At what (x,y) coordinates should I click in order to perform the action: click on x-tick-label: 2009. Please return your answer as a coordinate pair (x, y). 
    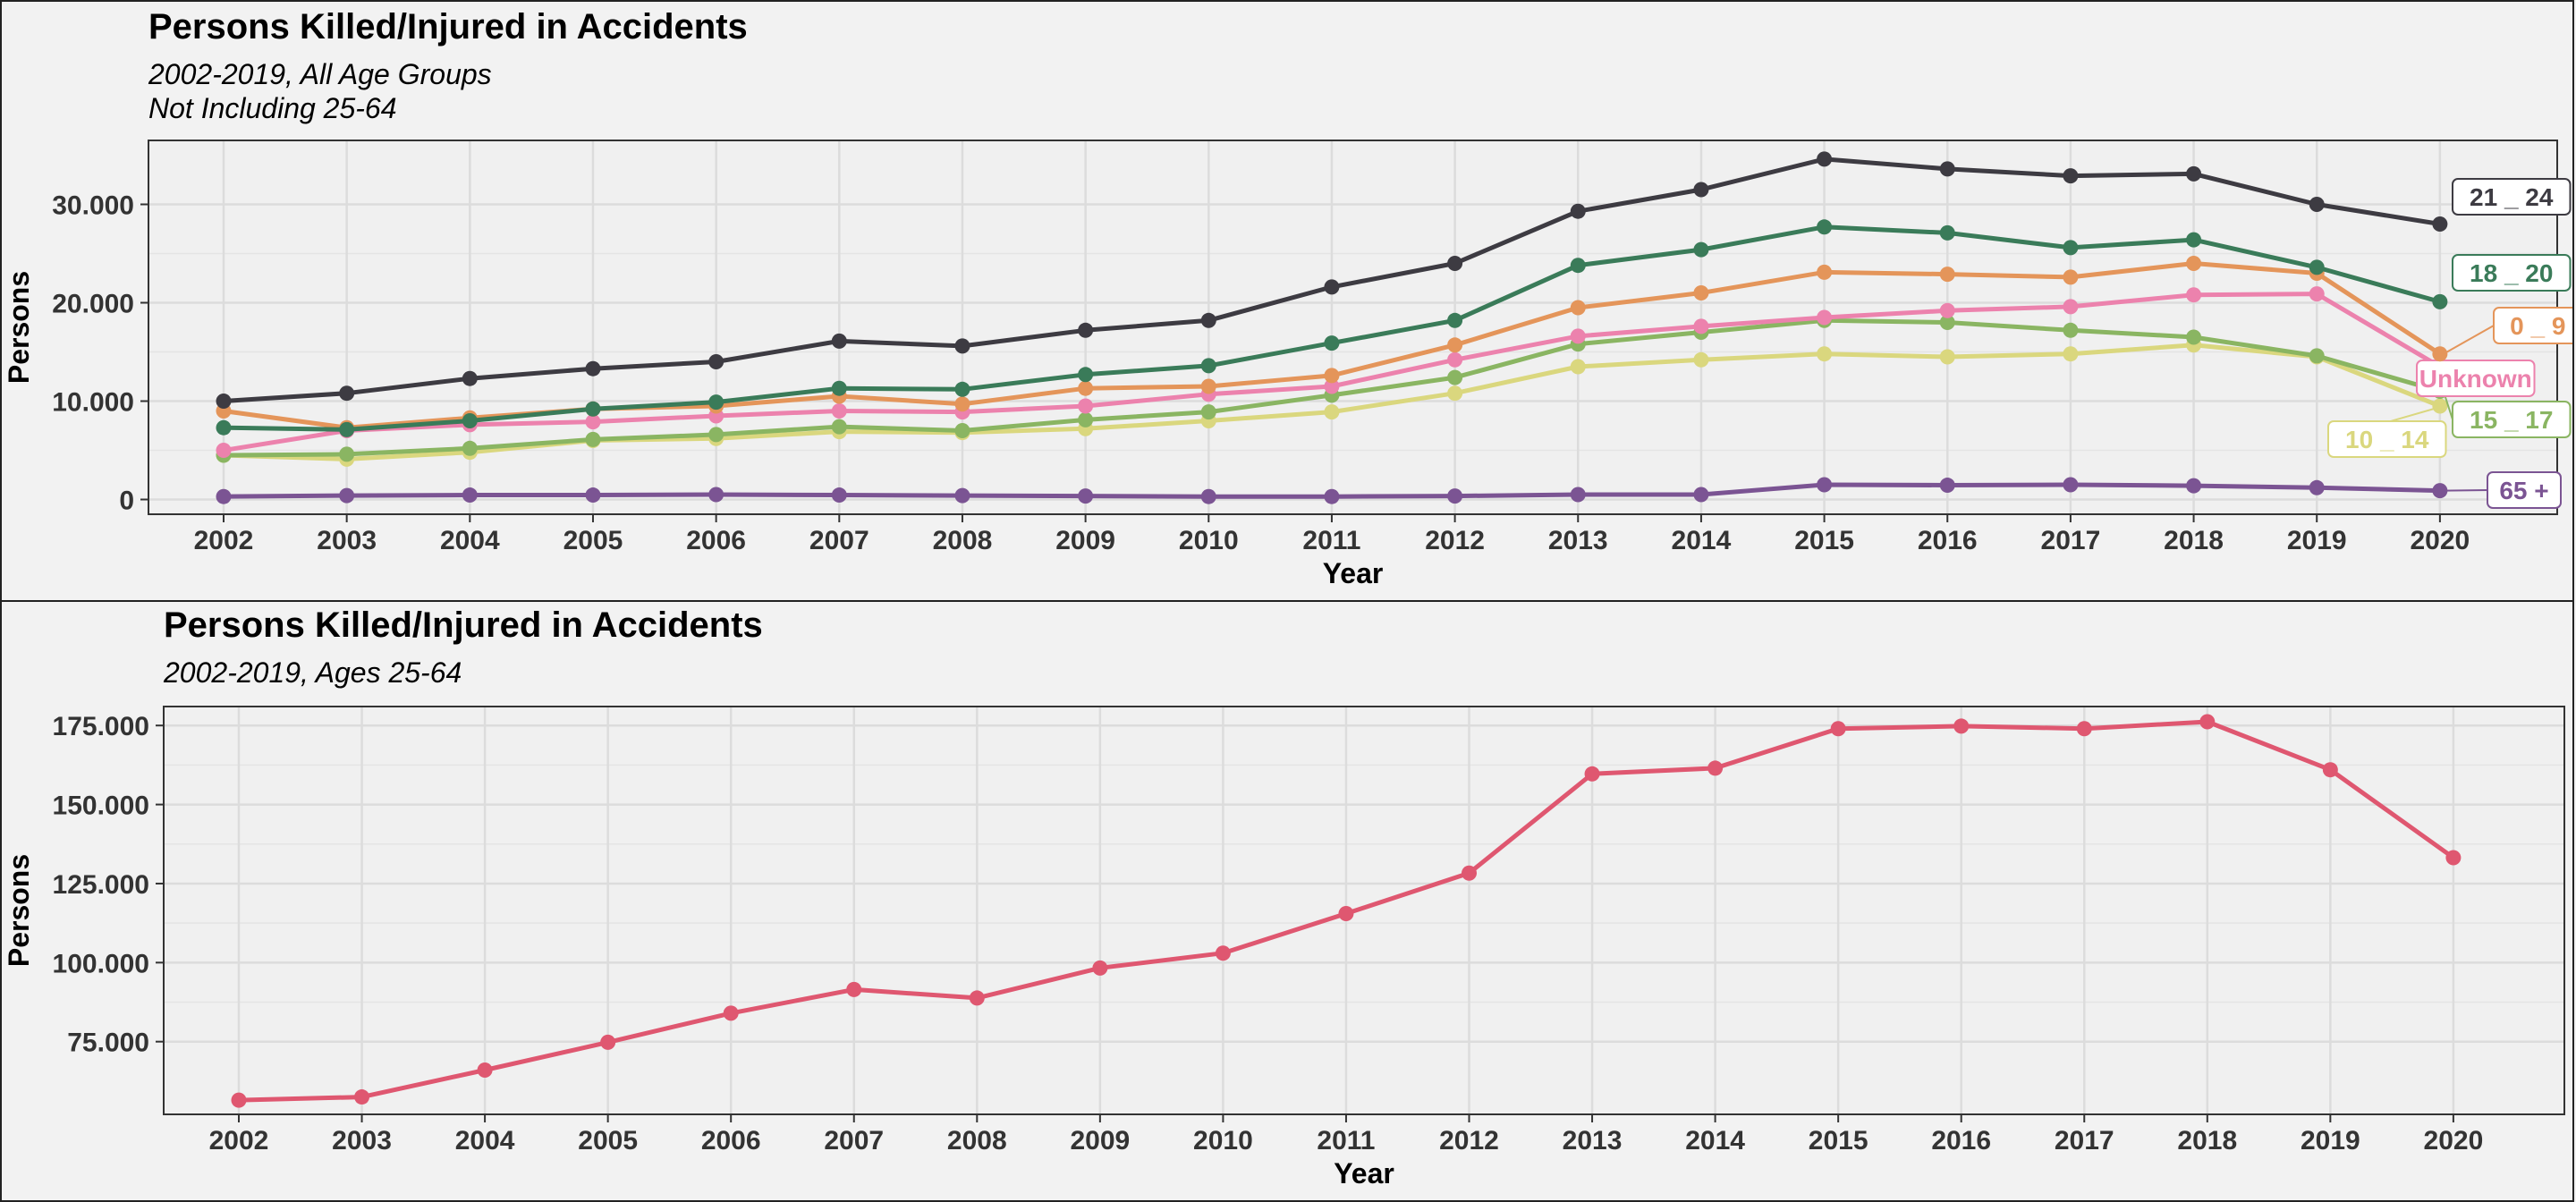
    Looking at the image, I should click on (1100, 1140).